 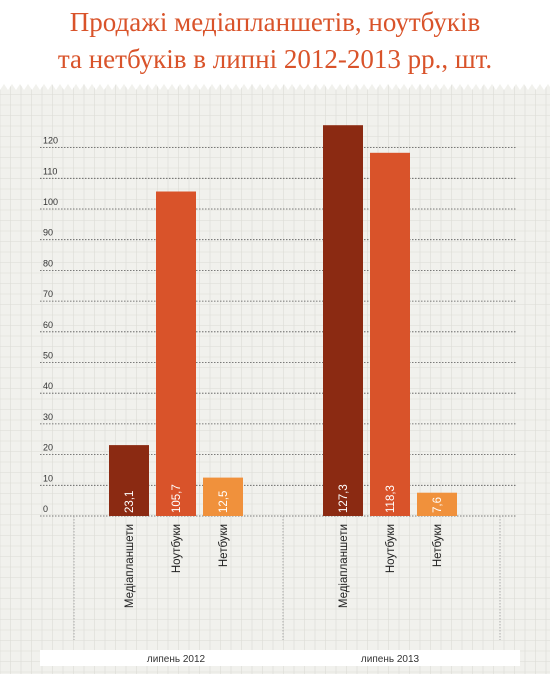 What do you see at coordinates (280, 658) in the screenshot?
I see `group-label-strip` at bounding box center [280, 658].